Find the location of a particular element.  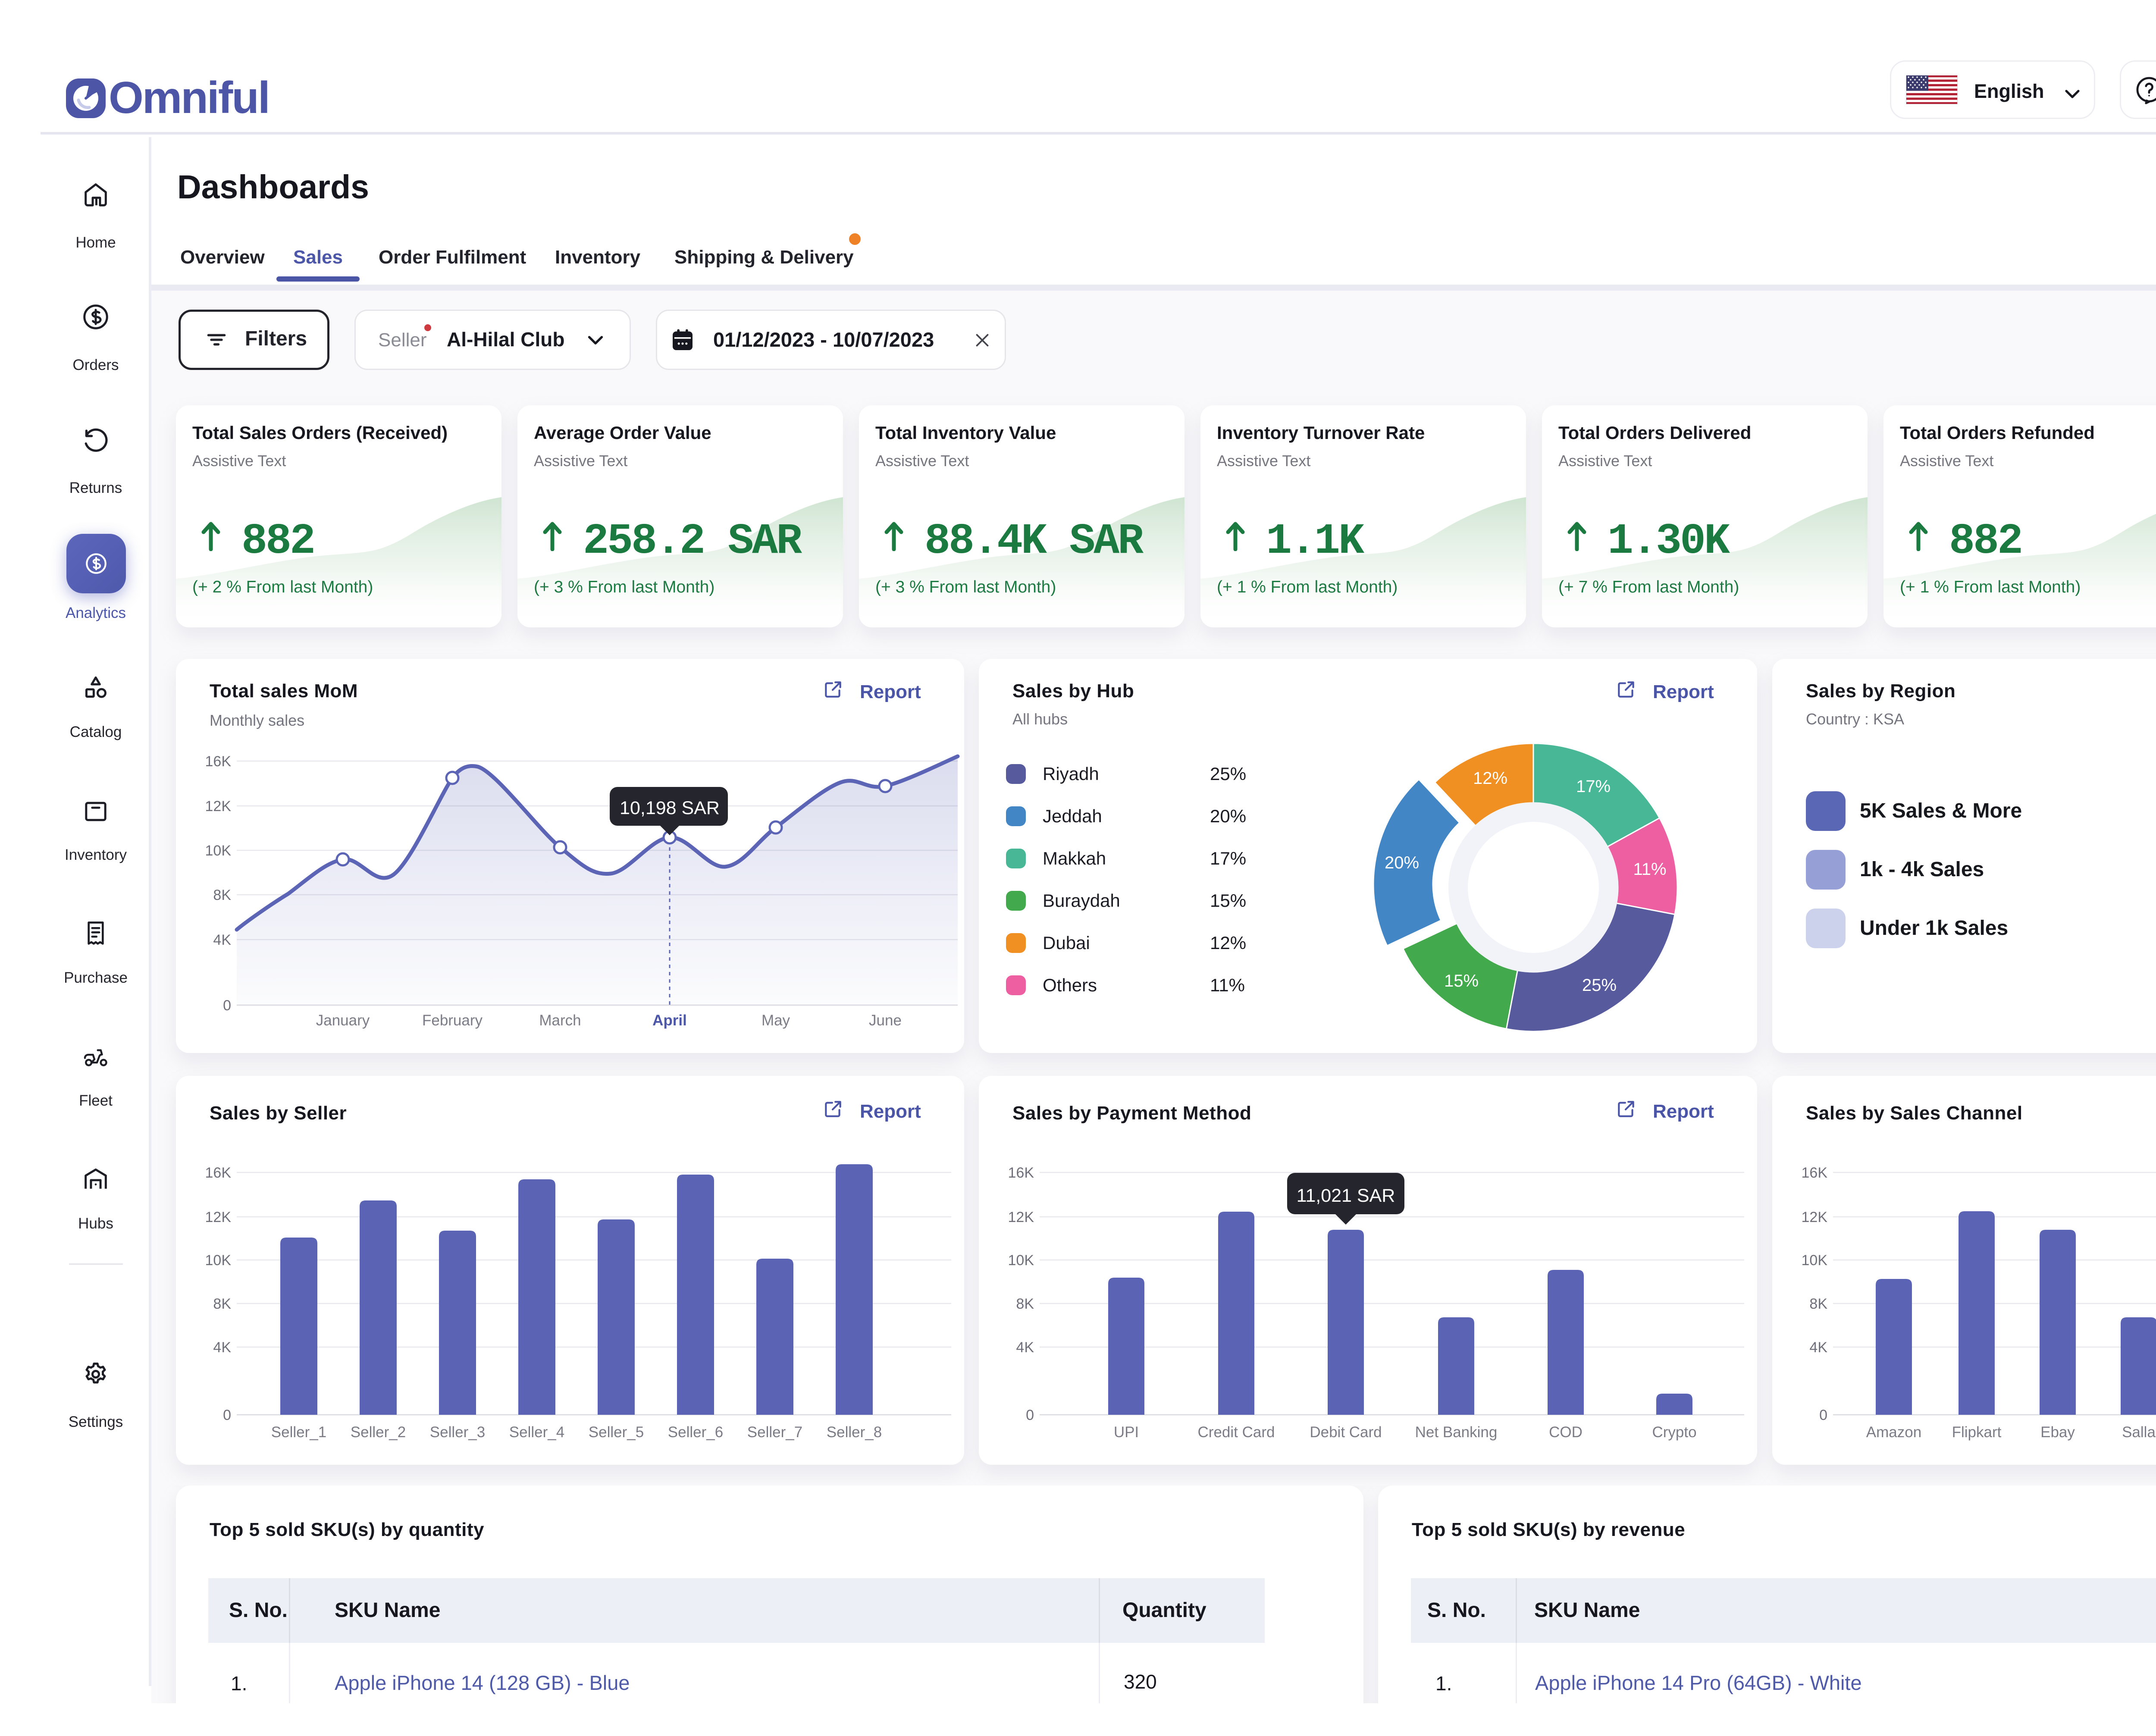

svg-text: Others is located at coordinates (1070, 985).